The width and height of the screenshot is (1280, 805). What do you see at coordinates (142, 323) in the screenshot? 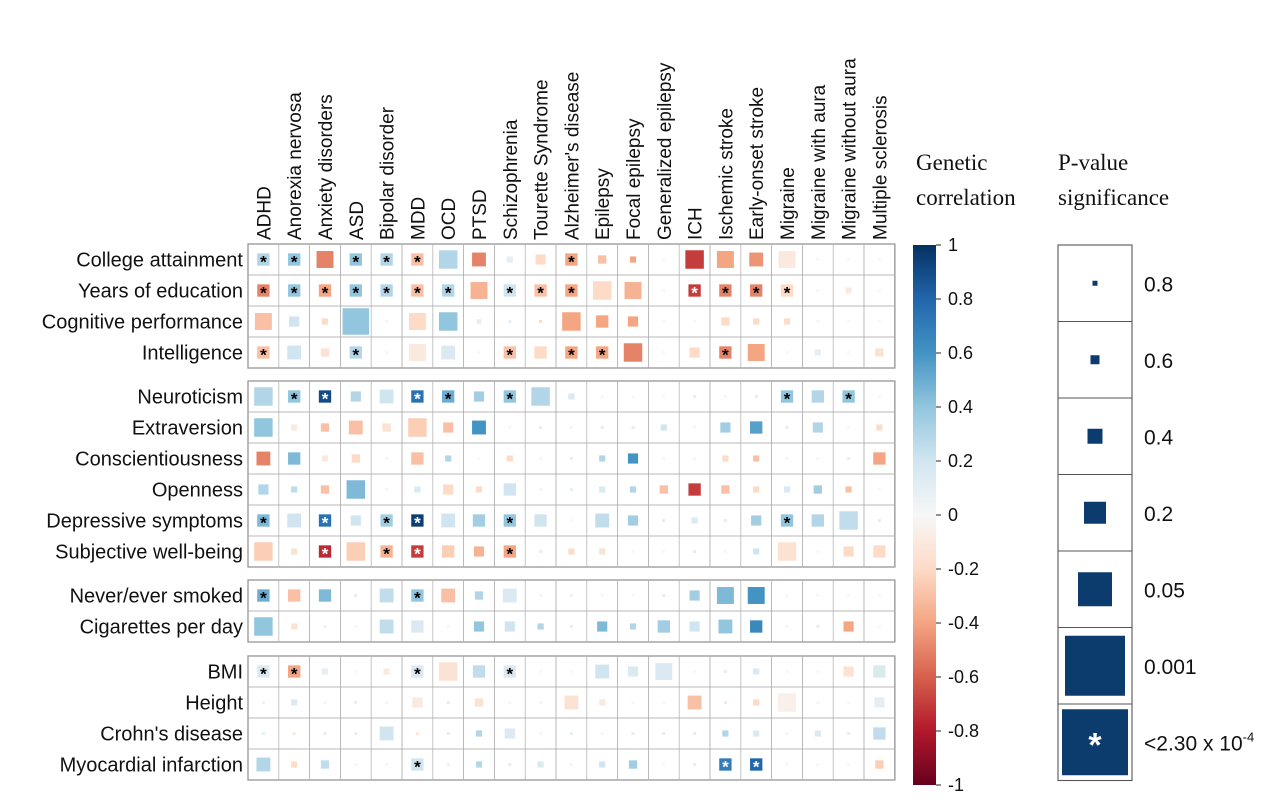
I see `row-label: Cognitive performance` at bounding box center [142, 323].